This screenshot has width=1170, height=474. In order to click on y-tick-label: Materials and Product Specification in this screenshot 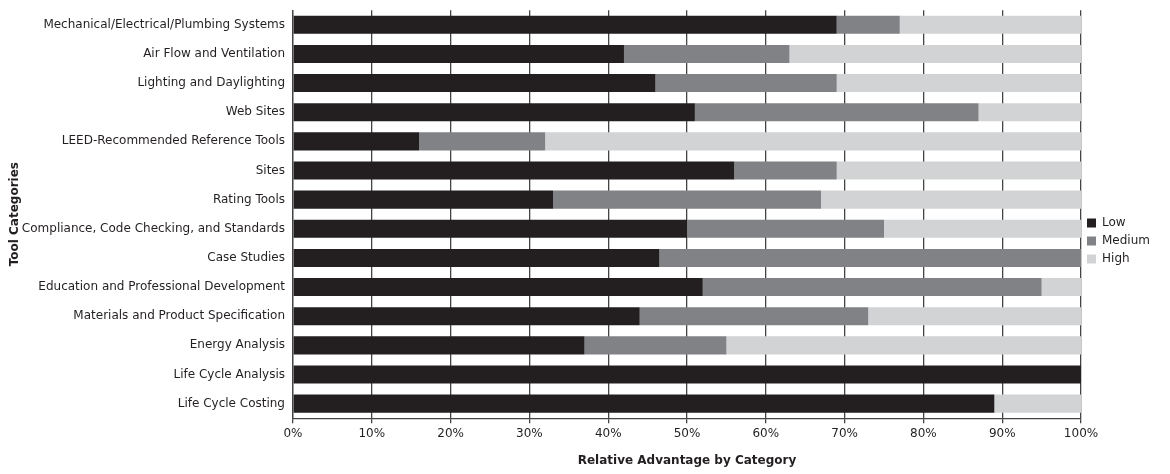, I will do `click(179, 315)`.